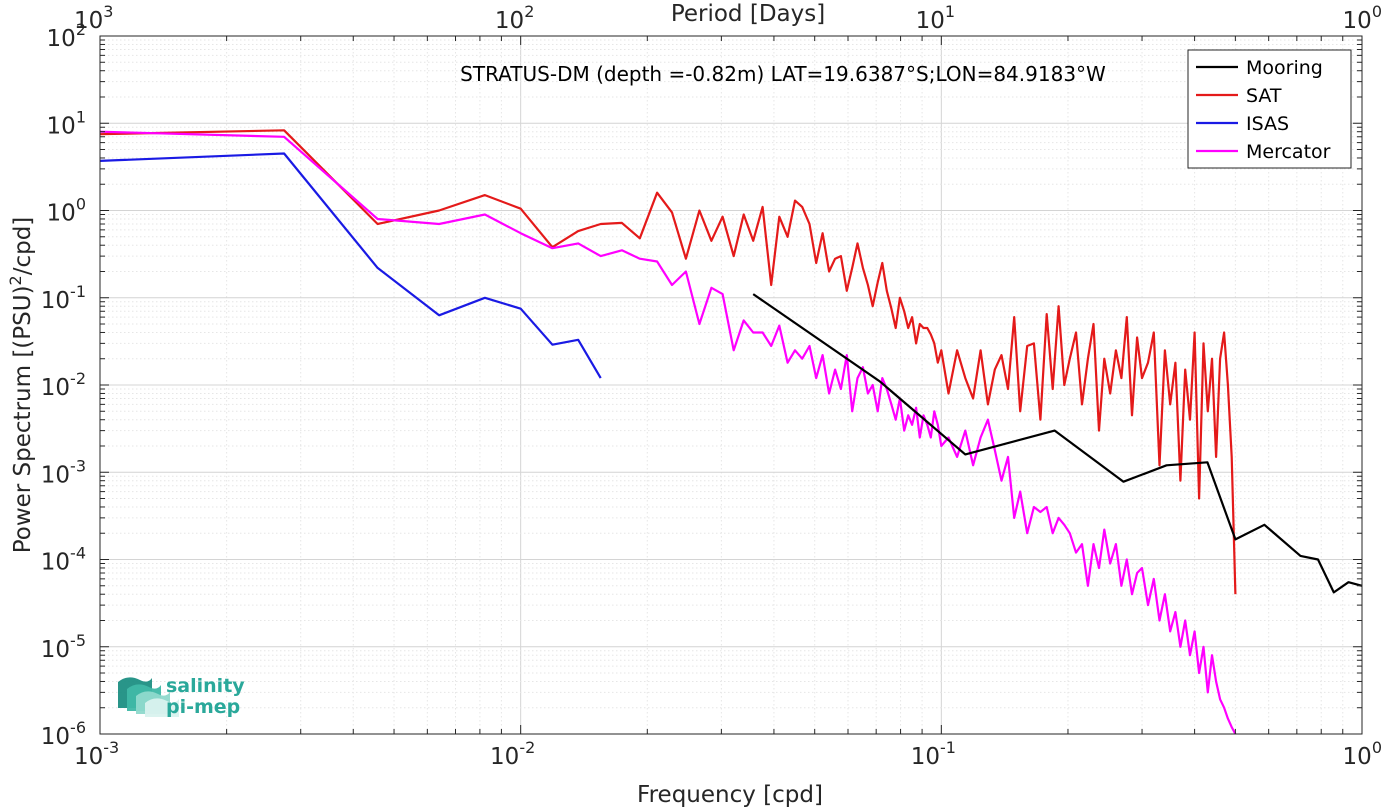  I want to click on y-axis-label-suffix: /cpd], so click(23, 246).